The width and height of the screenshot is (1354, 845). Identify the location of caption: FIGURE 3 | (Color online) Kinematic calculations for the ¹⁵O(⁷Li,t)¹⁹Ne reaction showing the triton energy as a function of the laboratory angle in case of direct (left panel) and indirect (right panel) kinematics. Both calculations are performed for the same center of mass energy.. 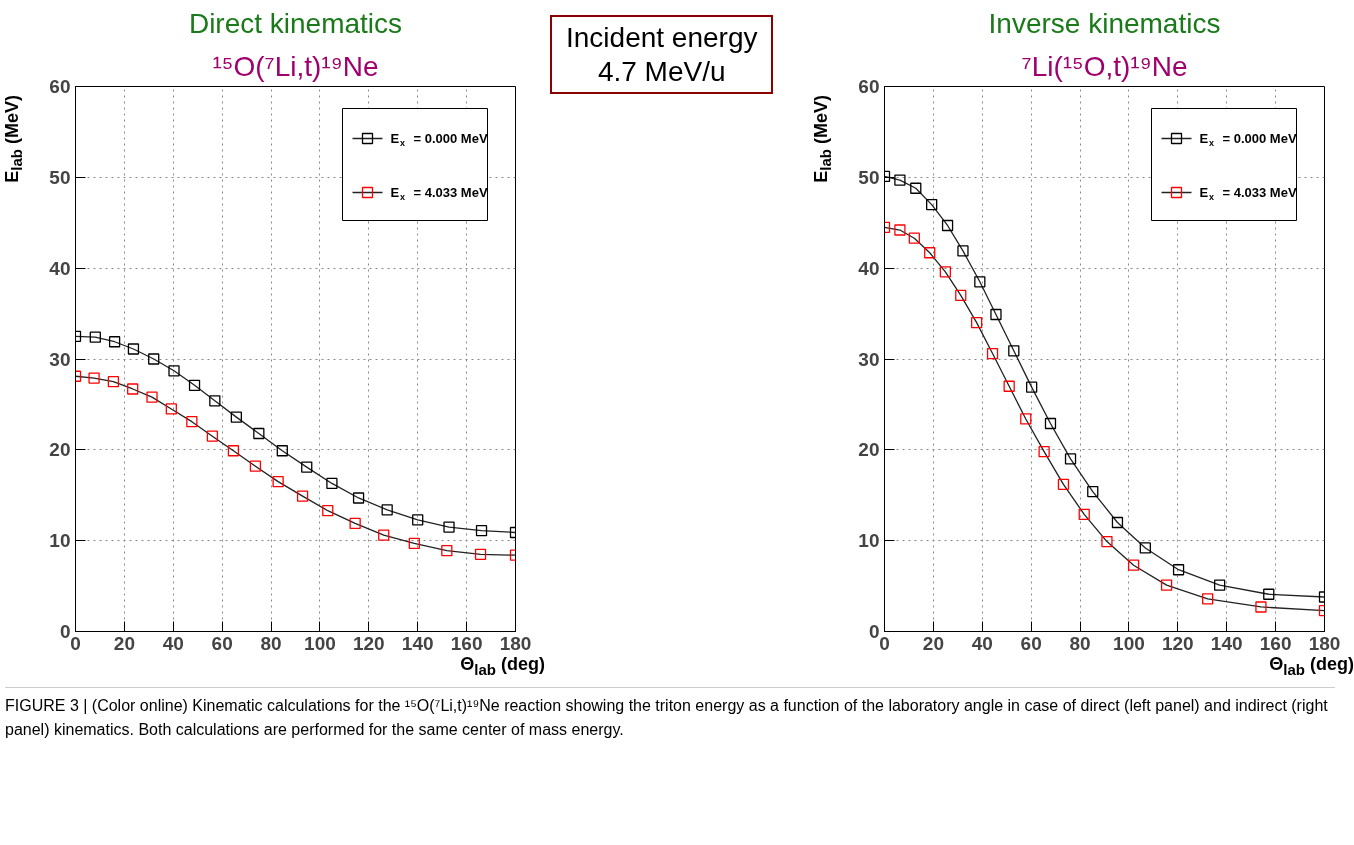
(670, 714).